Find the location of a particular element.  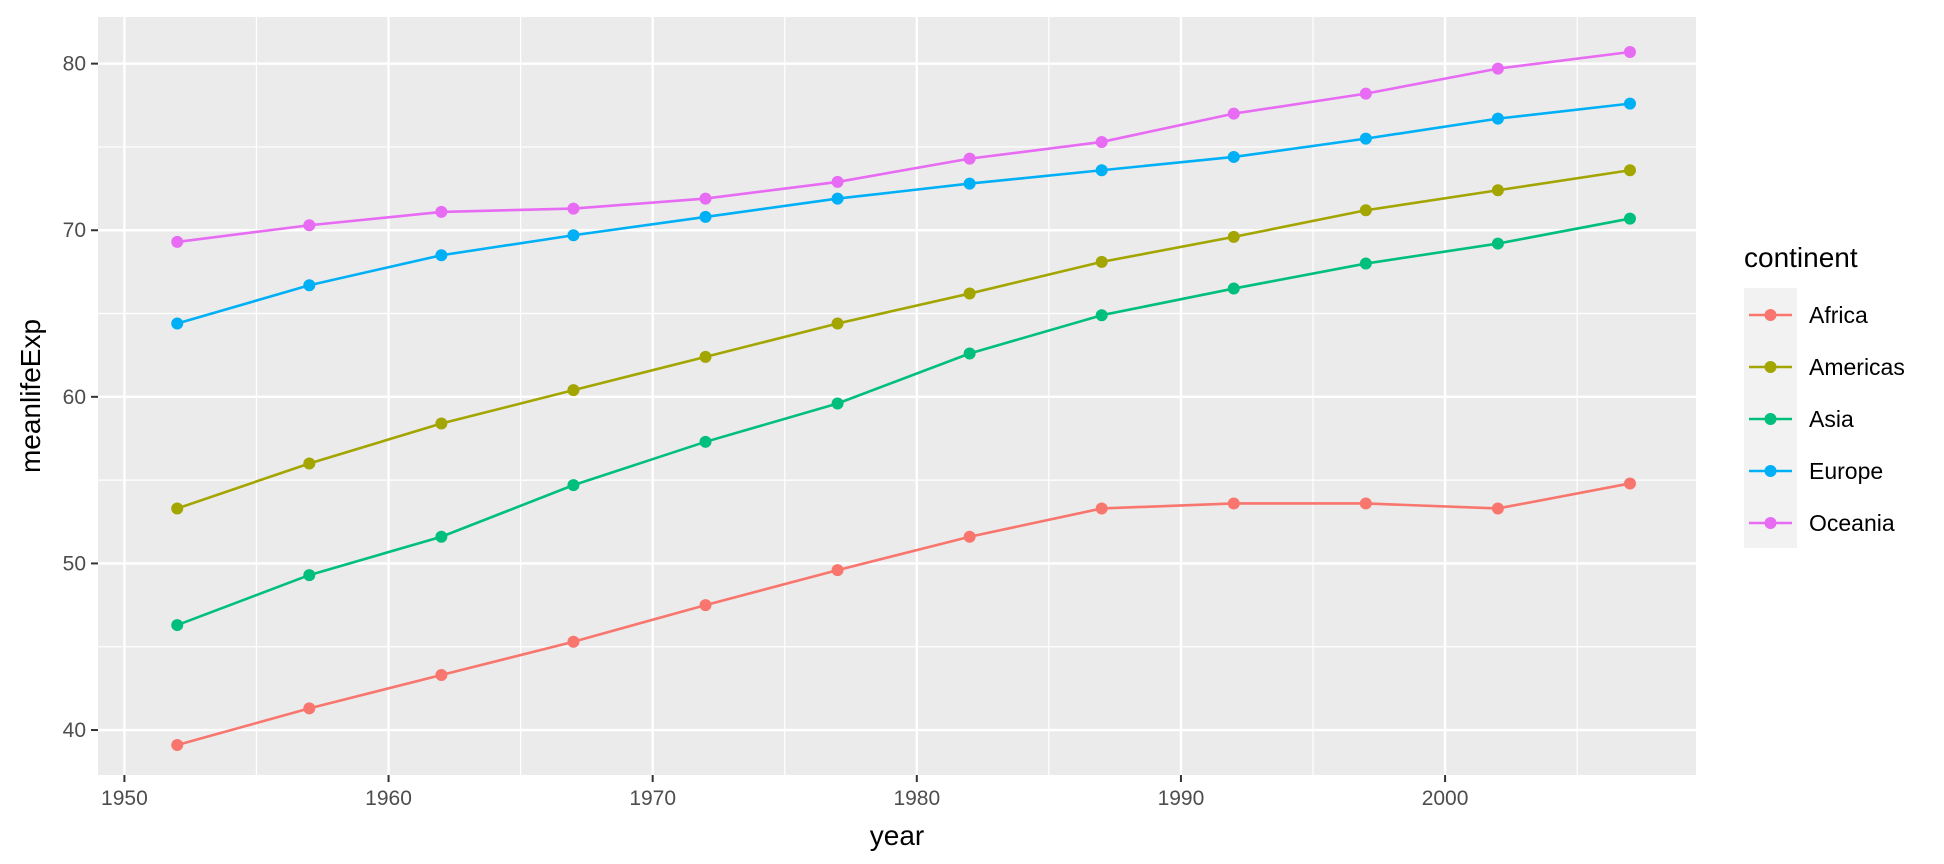

y-axis: 40 50 60 70 80 is located at coordinates (80, 397).